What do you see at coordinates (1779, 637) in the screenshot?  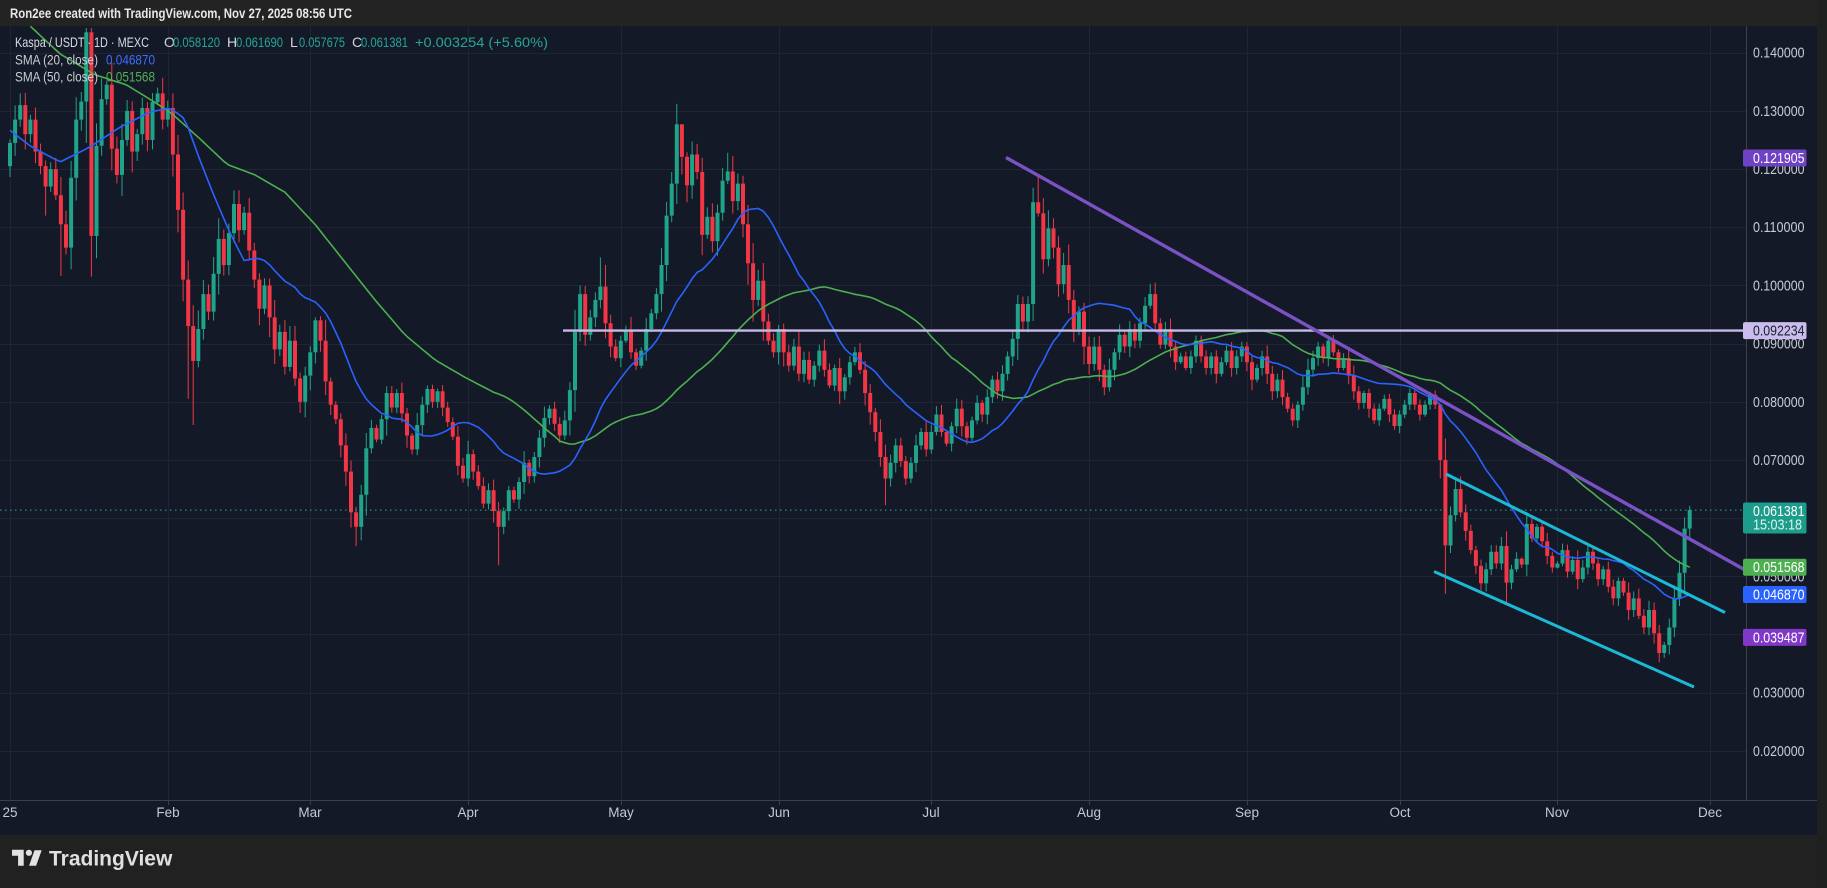 I see `svg-text: 0.039487` at bounding box center [1779, 637].